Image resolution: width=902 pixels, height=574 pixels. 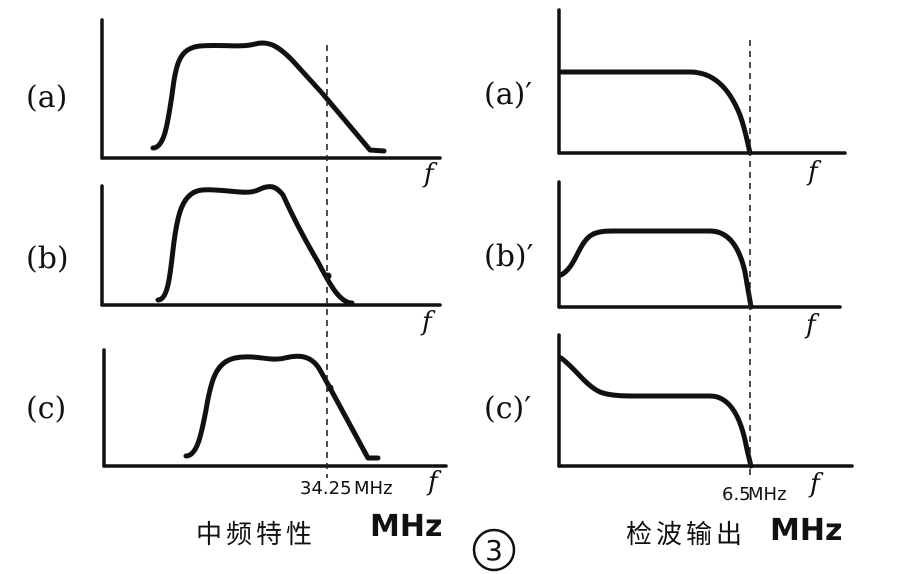 I want to click on right-a-axis-label: f, so click(x=814, y=172).